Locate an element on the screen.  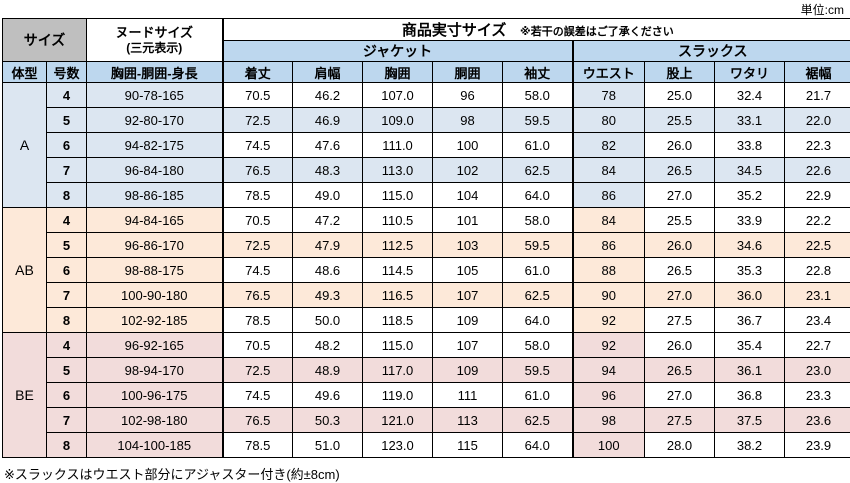
nude-size-cell: 98-94-170 is located at coordinates (154, 370).